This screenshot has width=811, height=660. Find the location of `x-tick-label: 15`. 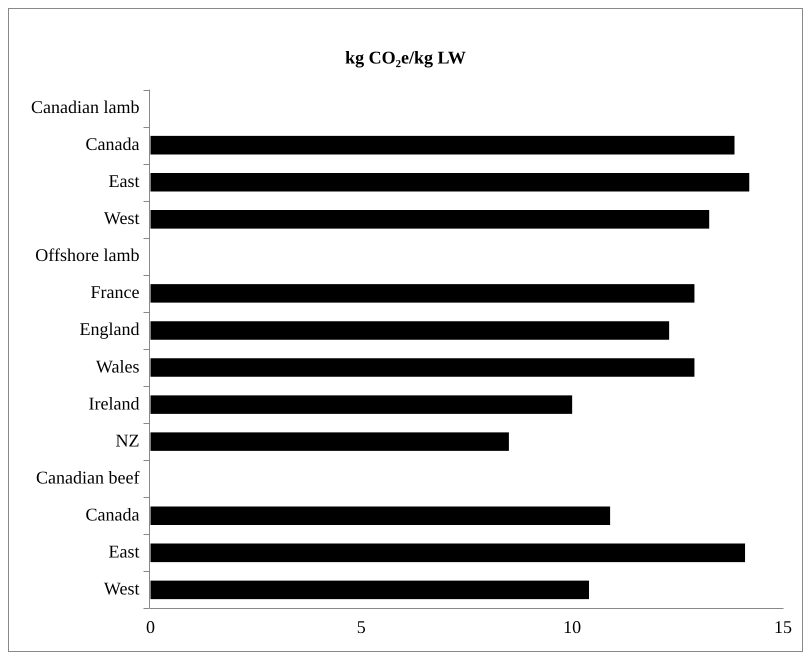

x-tick-label: 15 is located at coordinates (783, 626).